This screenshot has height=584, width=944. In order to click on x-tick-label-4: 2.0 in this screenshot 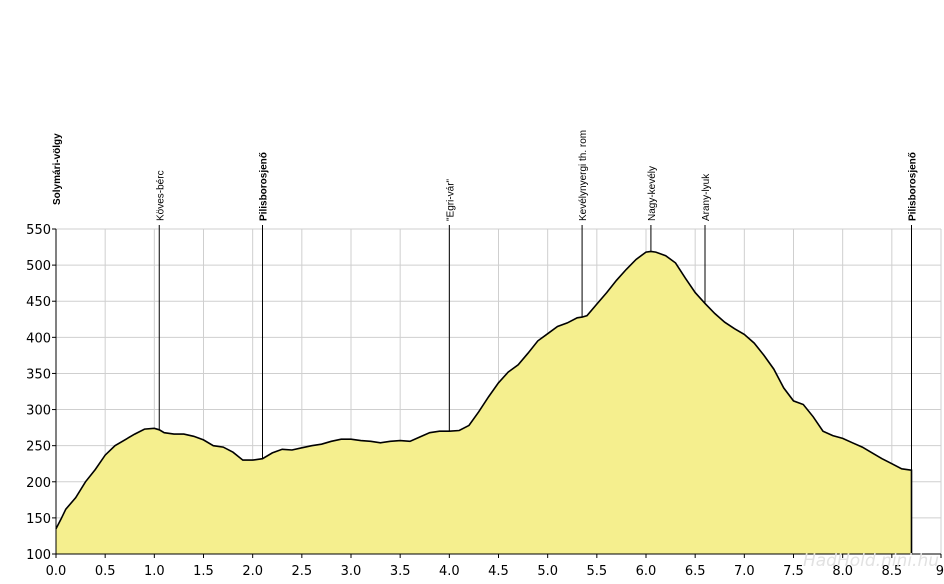, I will do `click(252, 571)`.